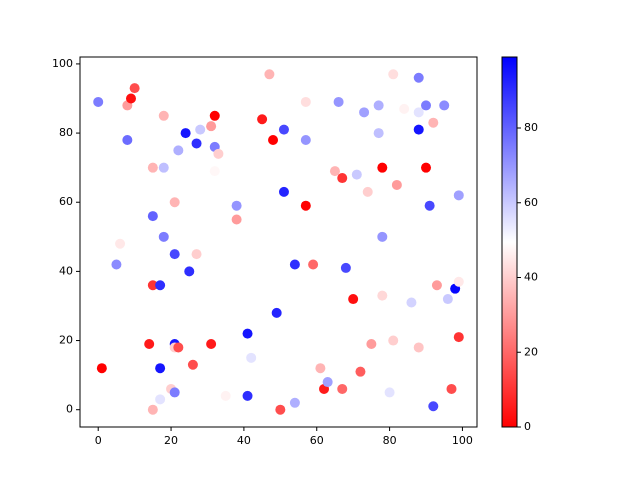  What do you see at coordinates (390, 440) in the screenshot?
I see `x-tick-label: 80` at bounding box center [390, 440].